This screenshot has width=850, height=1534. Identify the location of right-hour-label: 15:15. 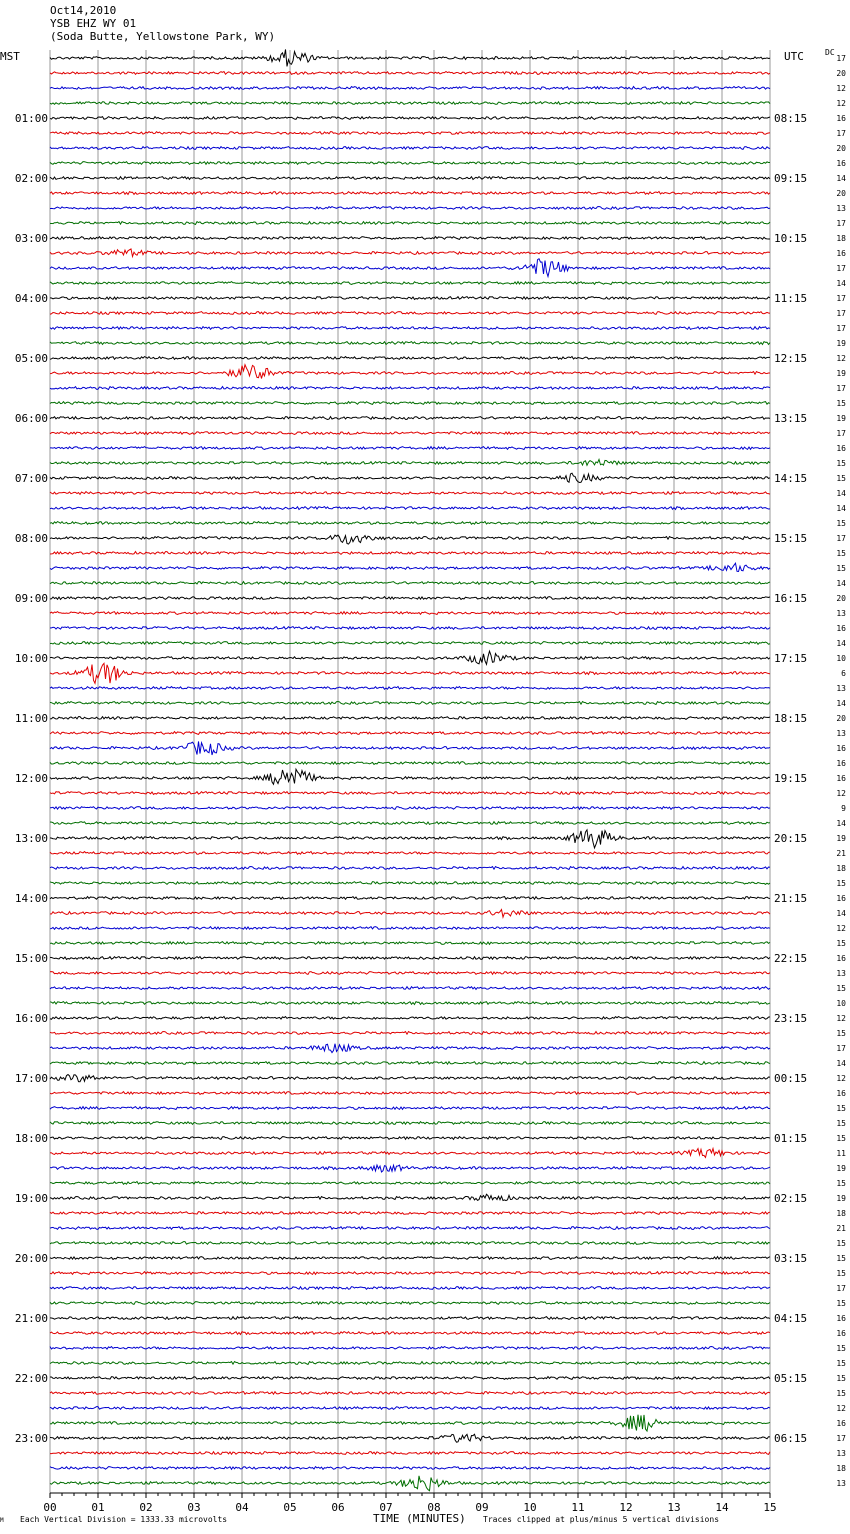
(790, 538).